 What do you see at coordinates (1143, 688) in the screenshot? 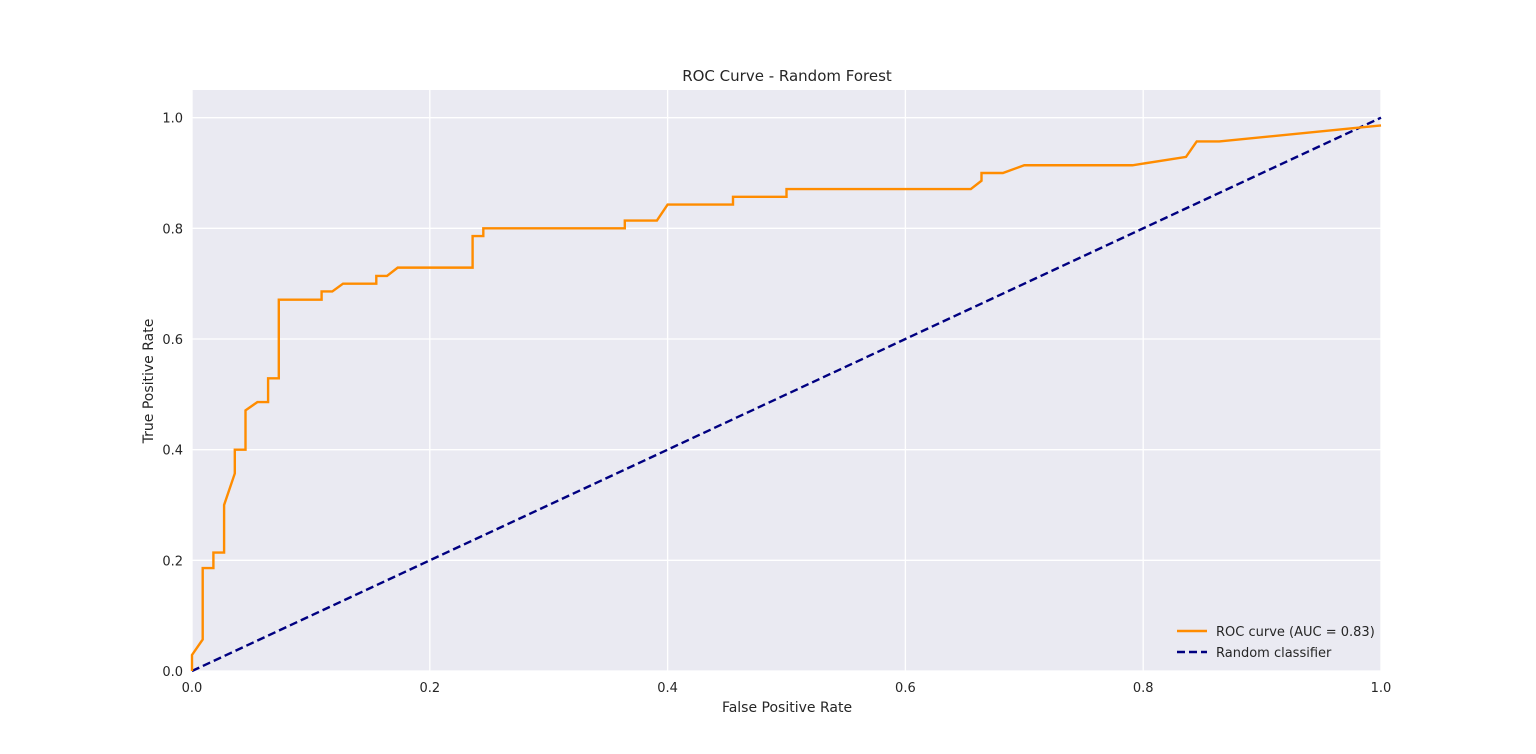
I see `x-tick-label: 0.8` at bounding box center [1143, 688].